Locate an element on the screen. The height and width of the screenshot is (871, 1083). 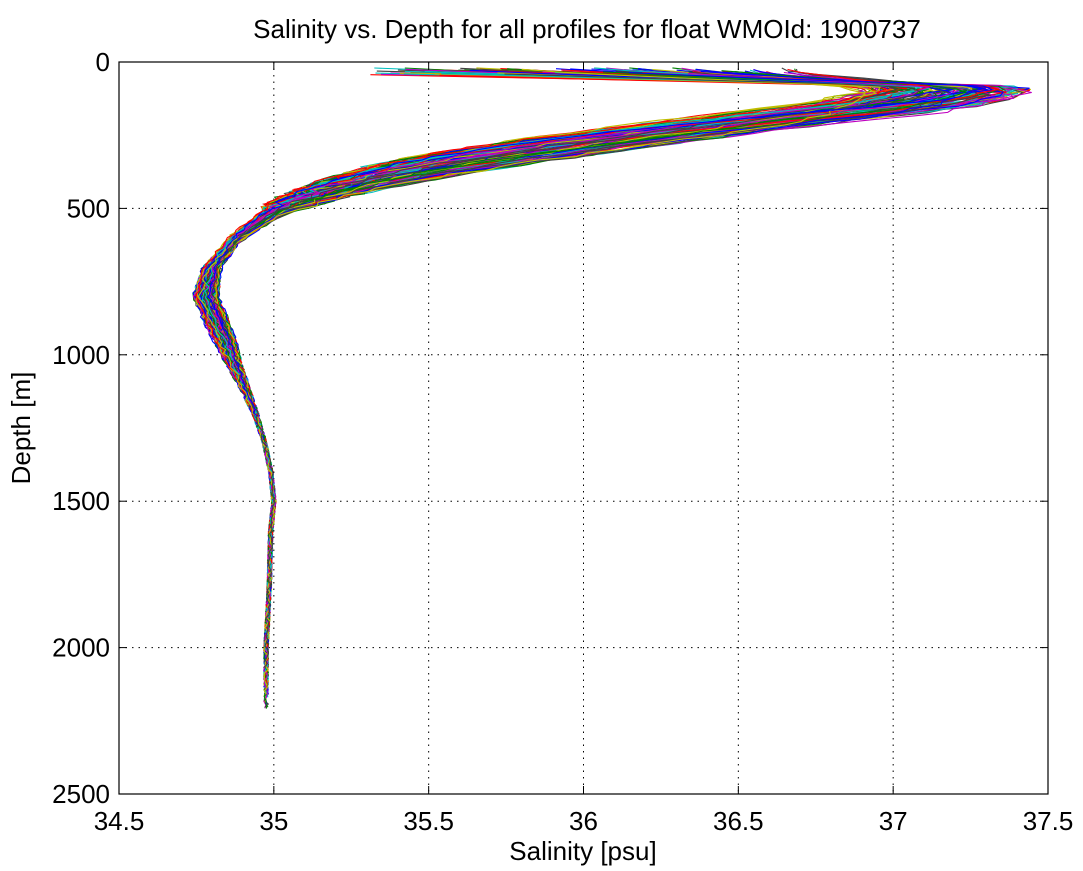
y-tick-label: 2500 is located at coordinates (81, 794).